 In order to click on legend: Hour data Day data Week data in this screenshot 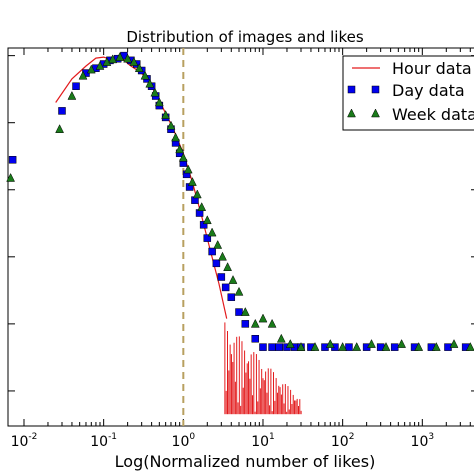, I will do `click(408, 93)`.